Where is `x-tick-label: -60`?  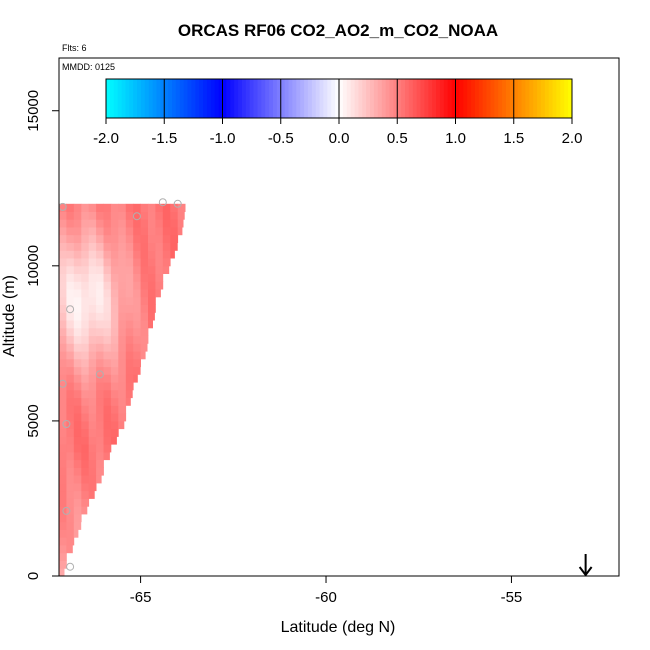 x-tick-label: -60 is located at coordinates (326, 597).